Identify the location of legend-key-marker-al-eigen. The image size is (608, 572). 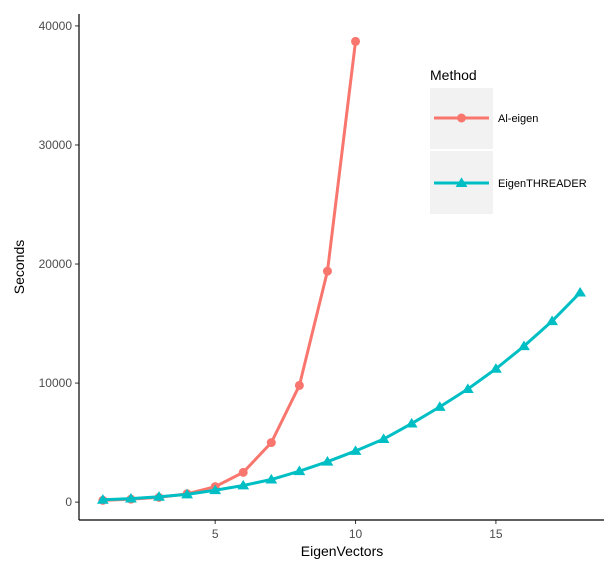
(461, 118).